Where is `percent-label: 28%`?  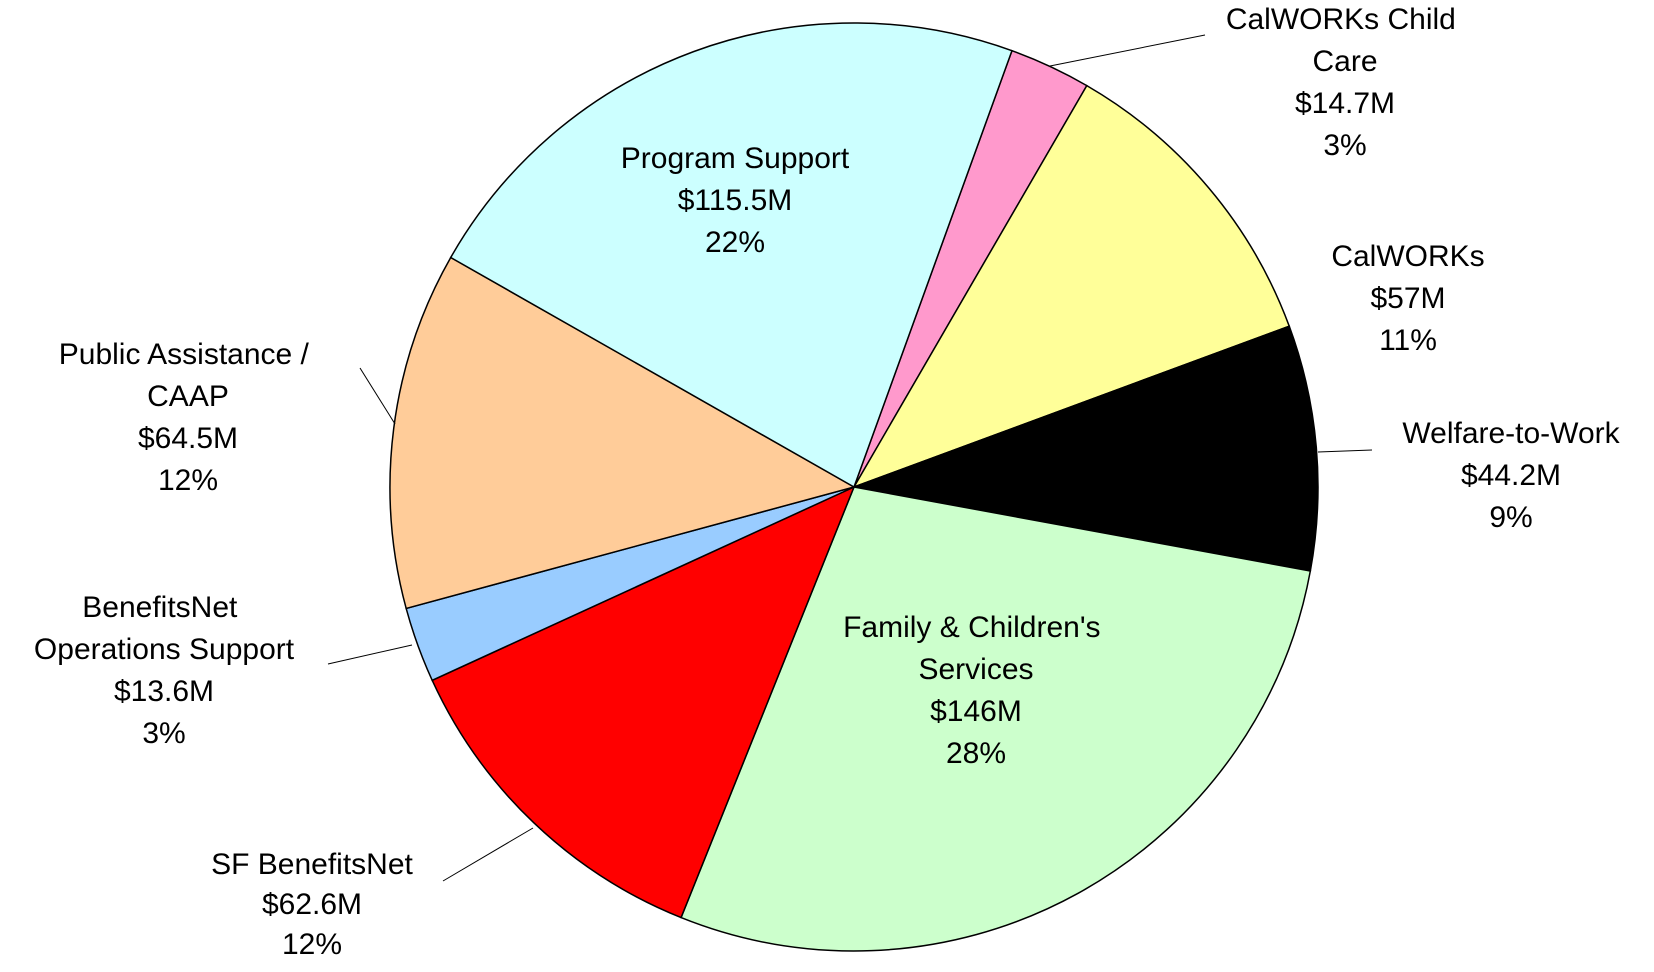
percent-label: 28% is located at coordinates (976, 753).